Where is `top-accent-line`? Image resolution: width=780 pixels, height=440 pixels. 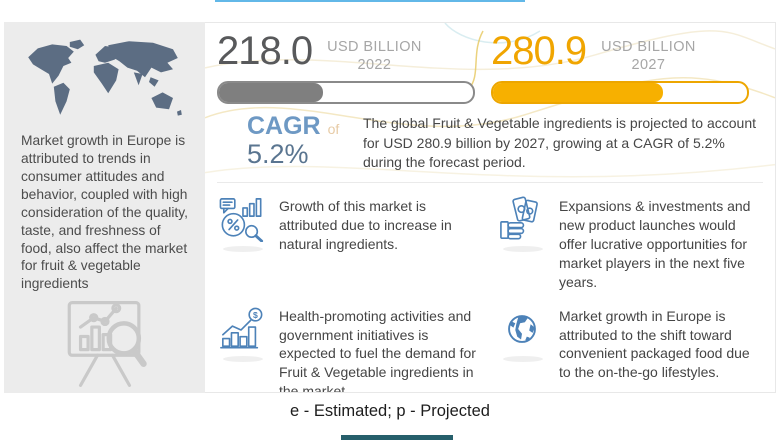 top-accent-line is located at coordinates (370, 1).